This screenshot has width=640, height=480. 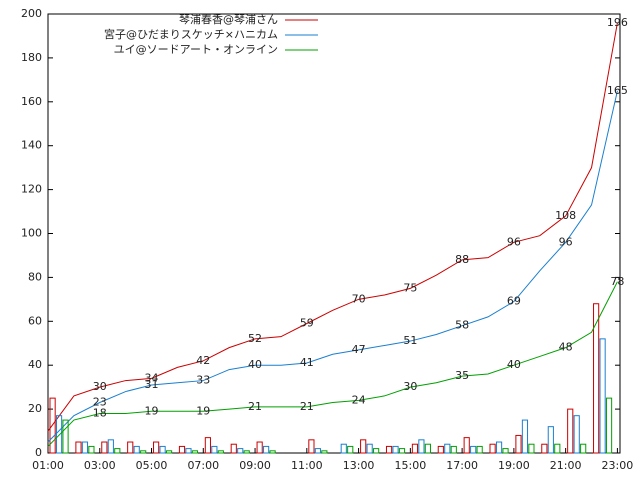 What do you see at coordinates (31, 145) in the screenshot?
I see `y-tick-label: 140` at bounding box center [31, 145].